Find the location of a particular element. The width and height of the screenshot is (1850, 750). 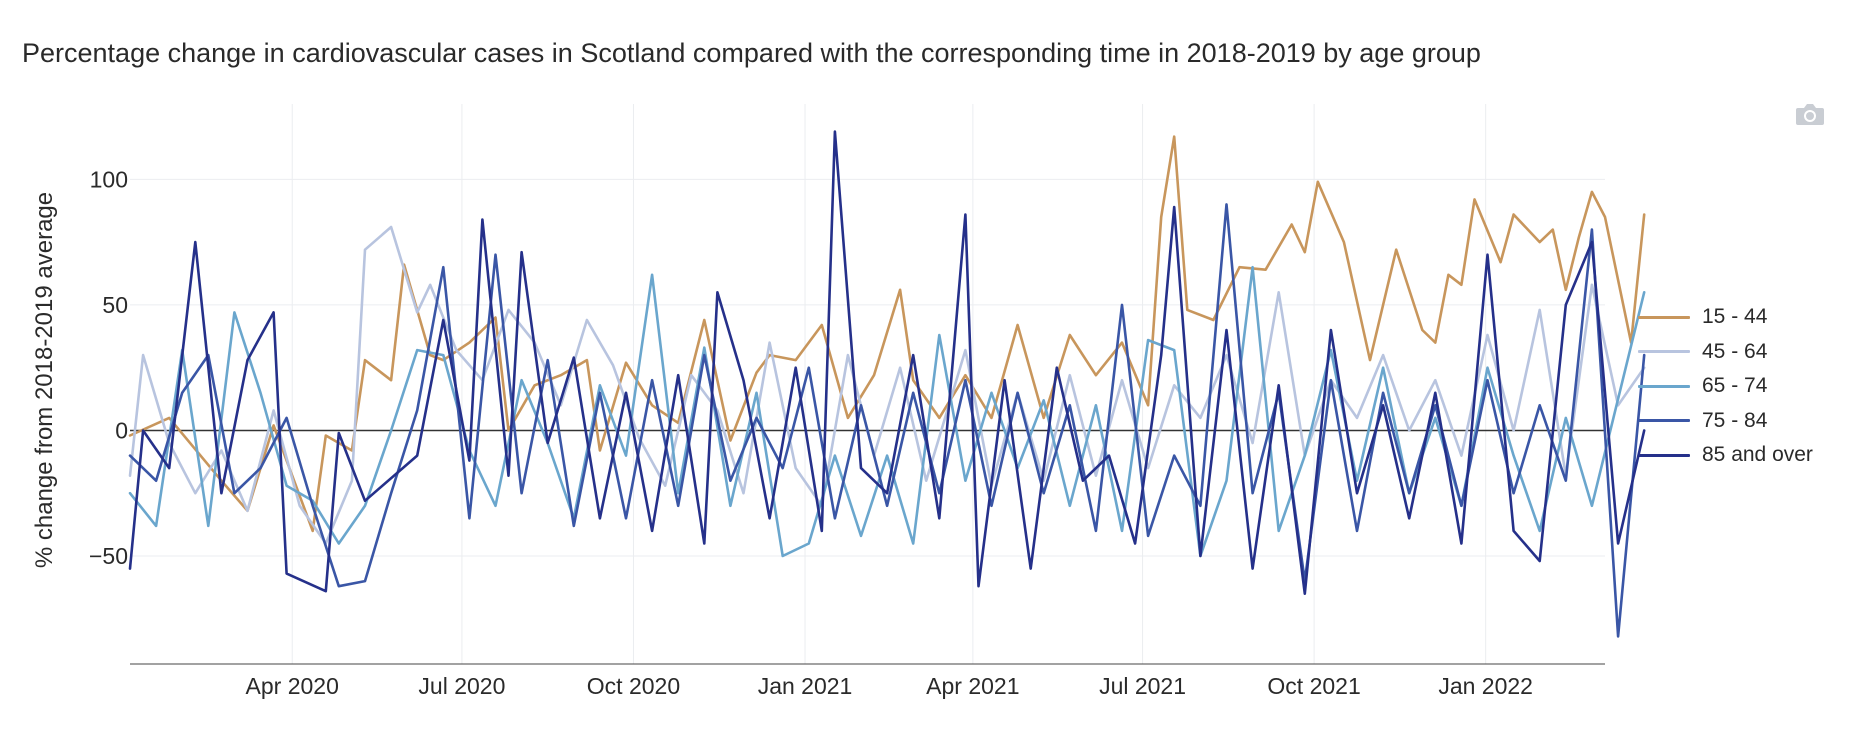

x-tick-label: Apr 2020 is located at coordinates (292, 686).